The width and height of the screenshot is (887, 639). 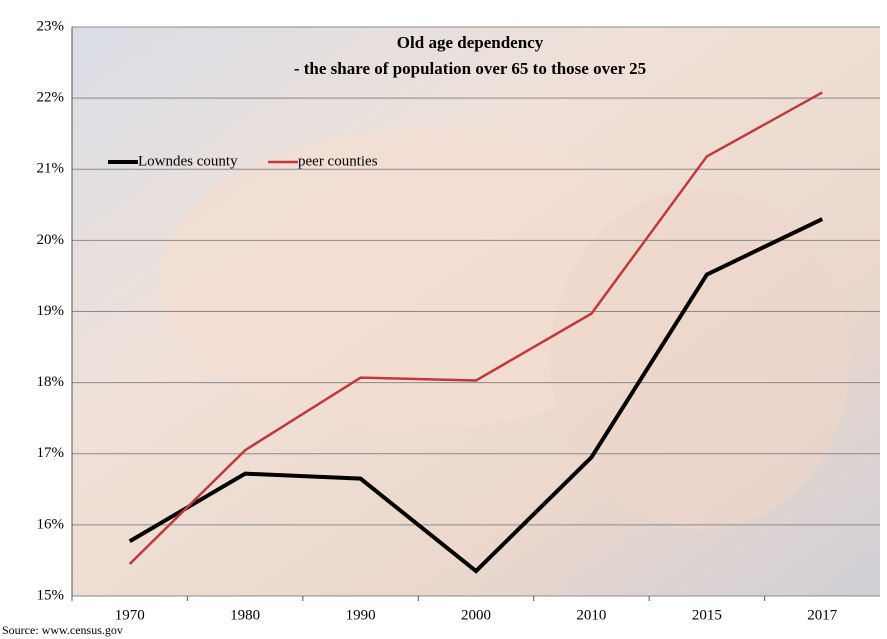 What do you see at coordinates (361, 615) in the screenshot?
I see `x-tick-label: 1990` at bounding box center [361, 615].